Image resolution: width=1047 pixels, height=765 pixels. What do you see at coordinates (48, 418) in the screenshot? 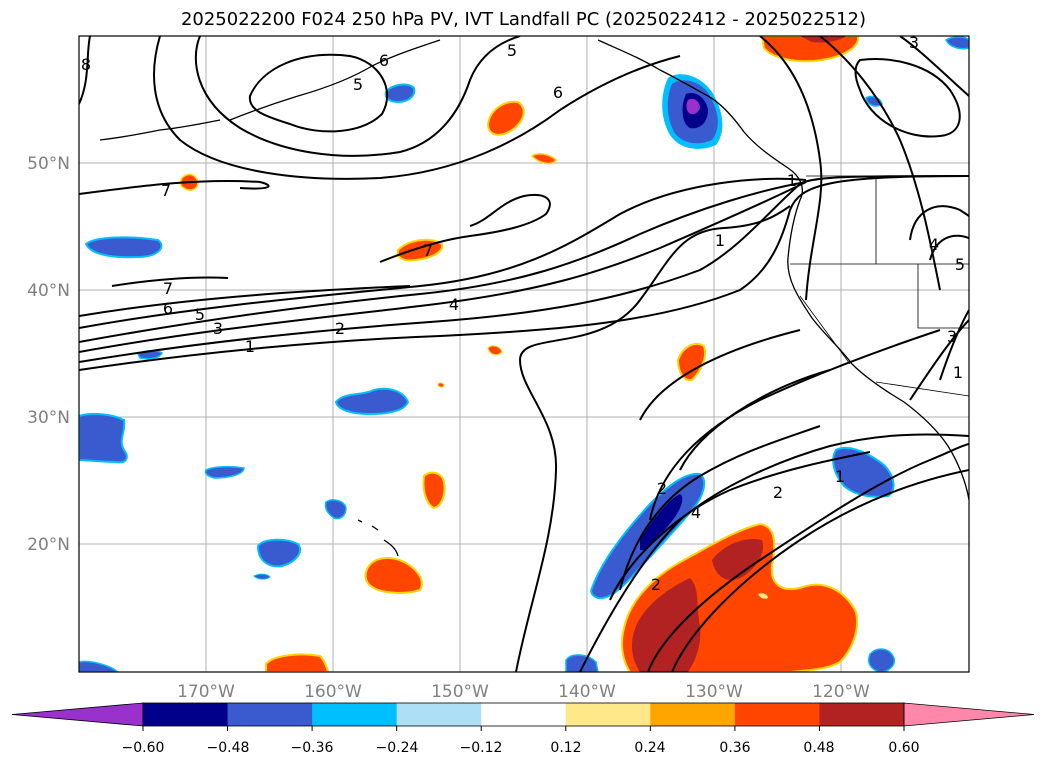
I see `y-tick-label: 30°N` at bounding box center [48, 418].